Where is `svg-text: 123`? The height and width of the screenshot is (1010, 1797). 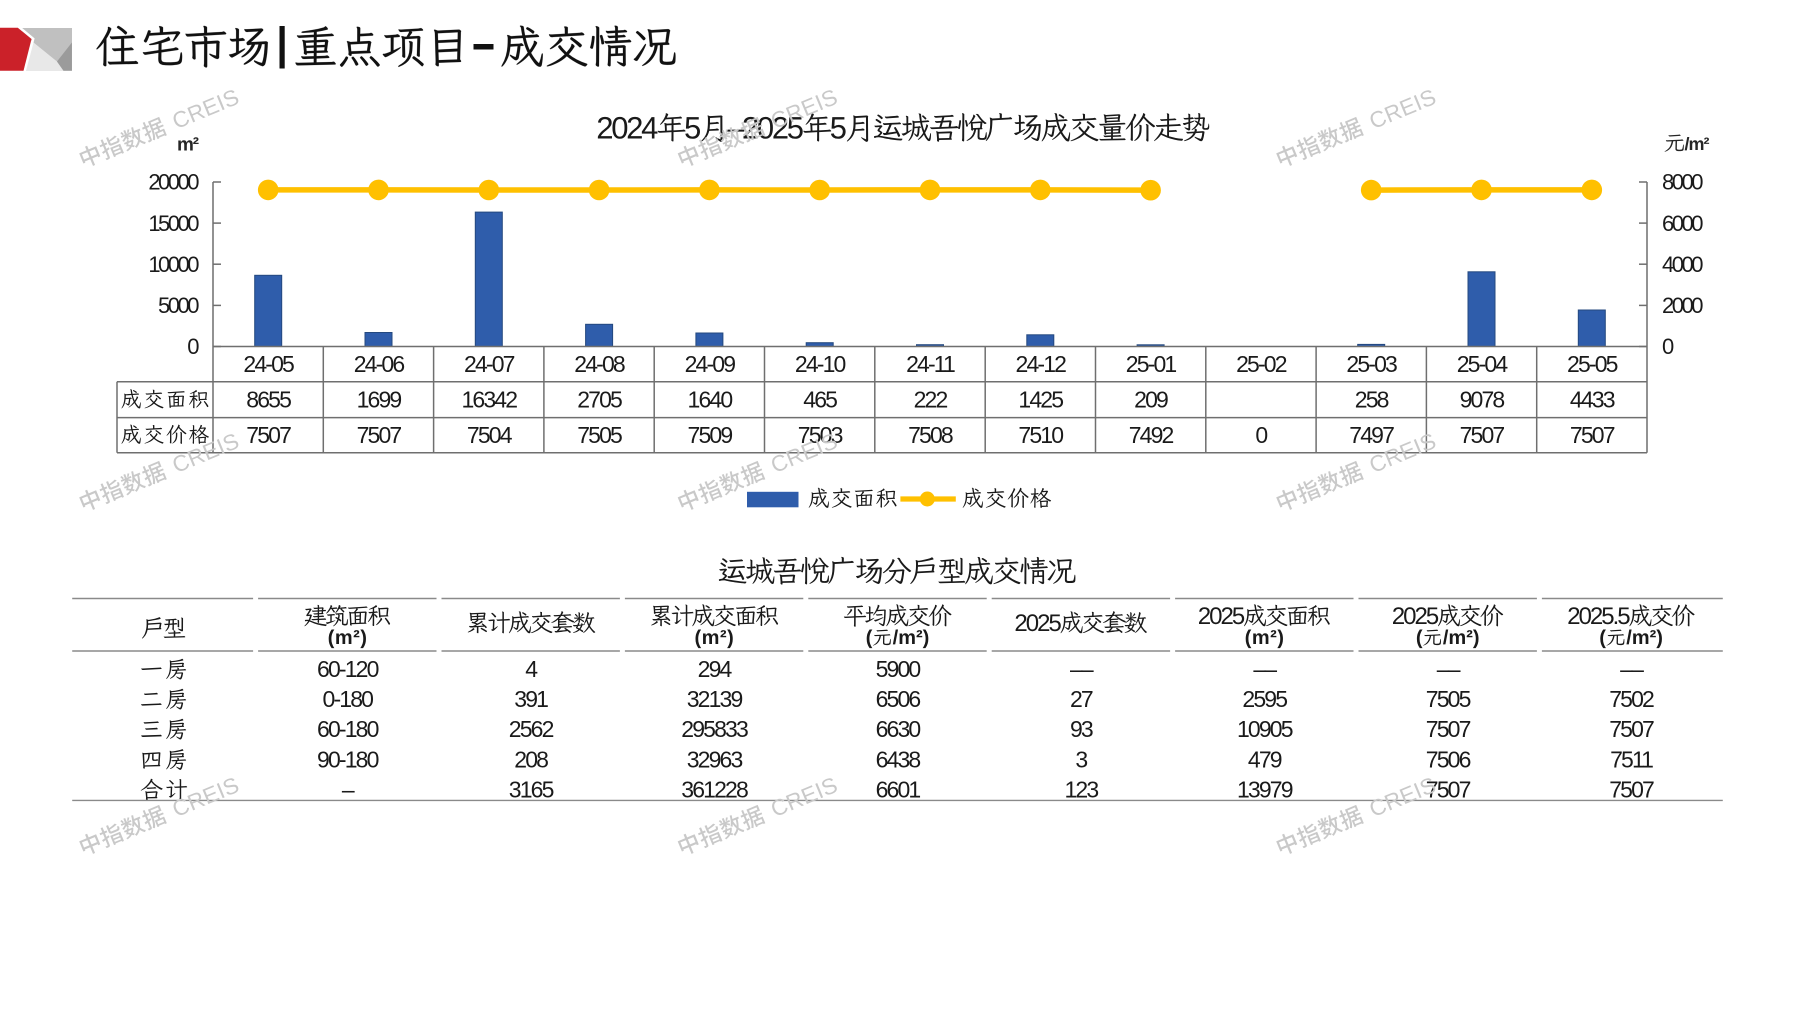 svg-text: 123 is located at coordinates (1081, 790).